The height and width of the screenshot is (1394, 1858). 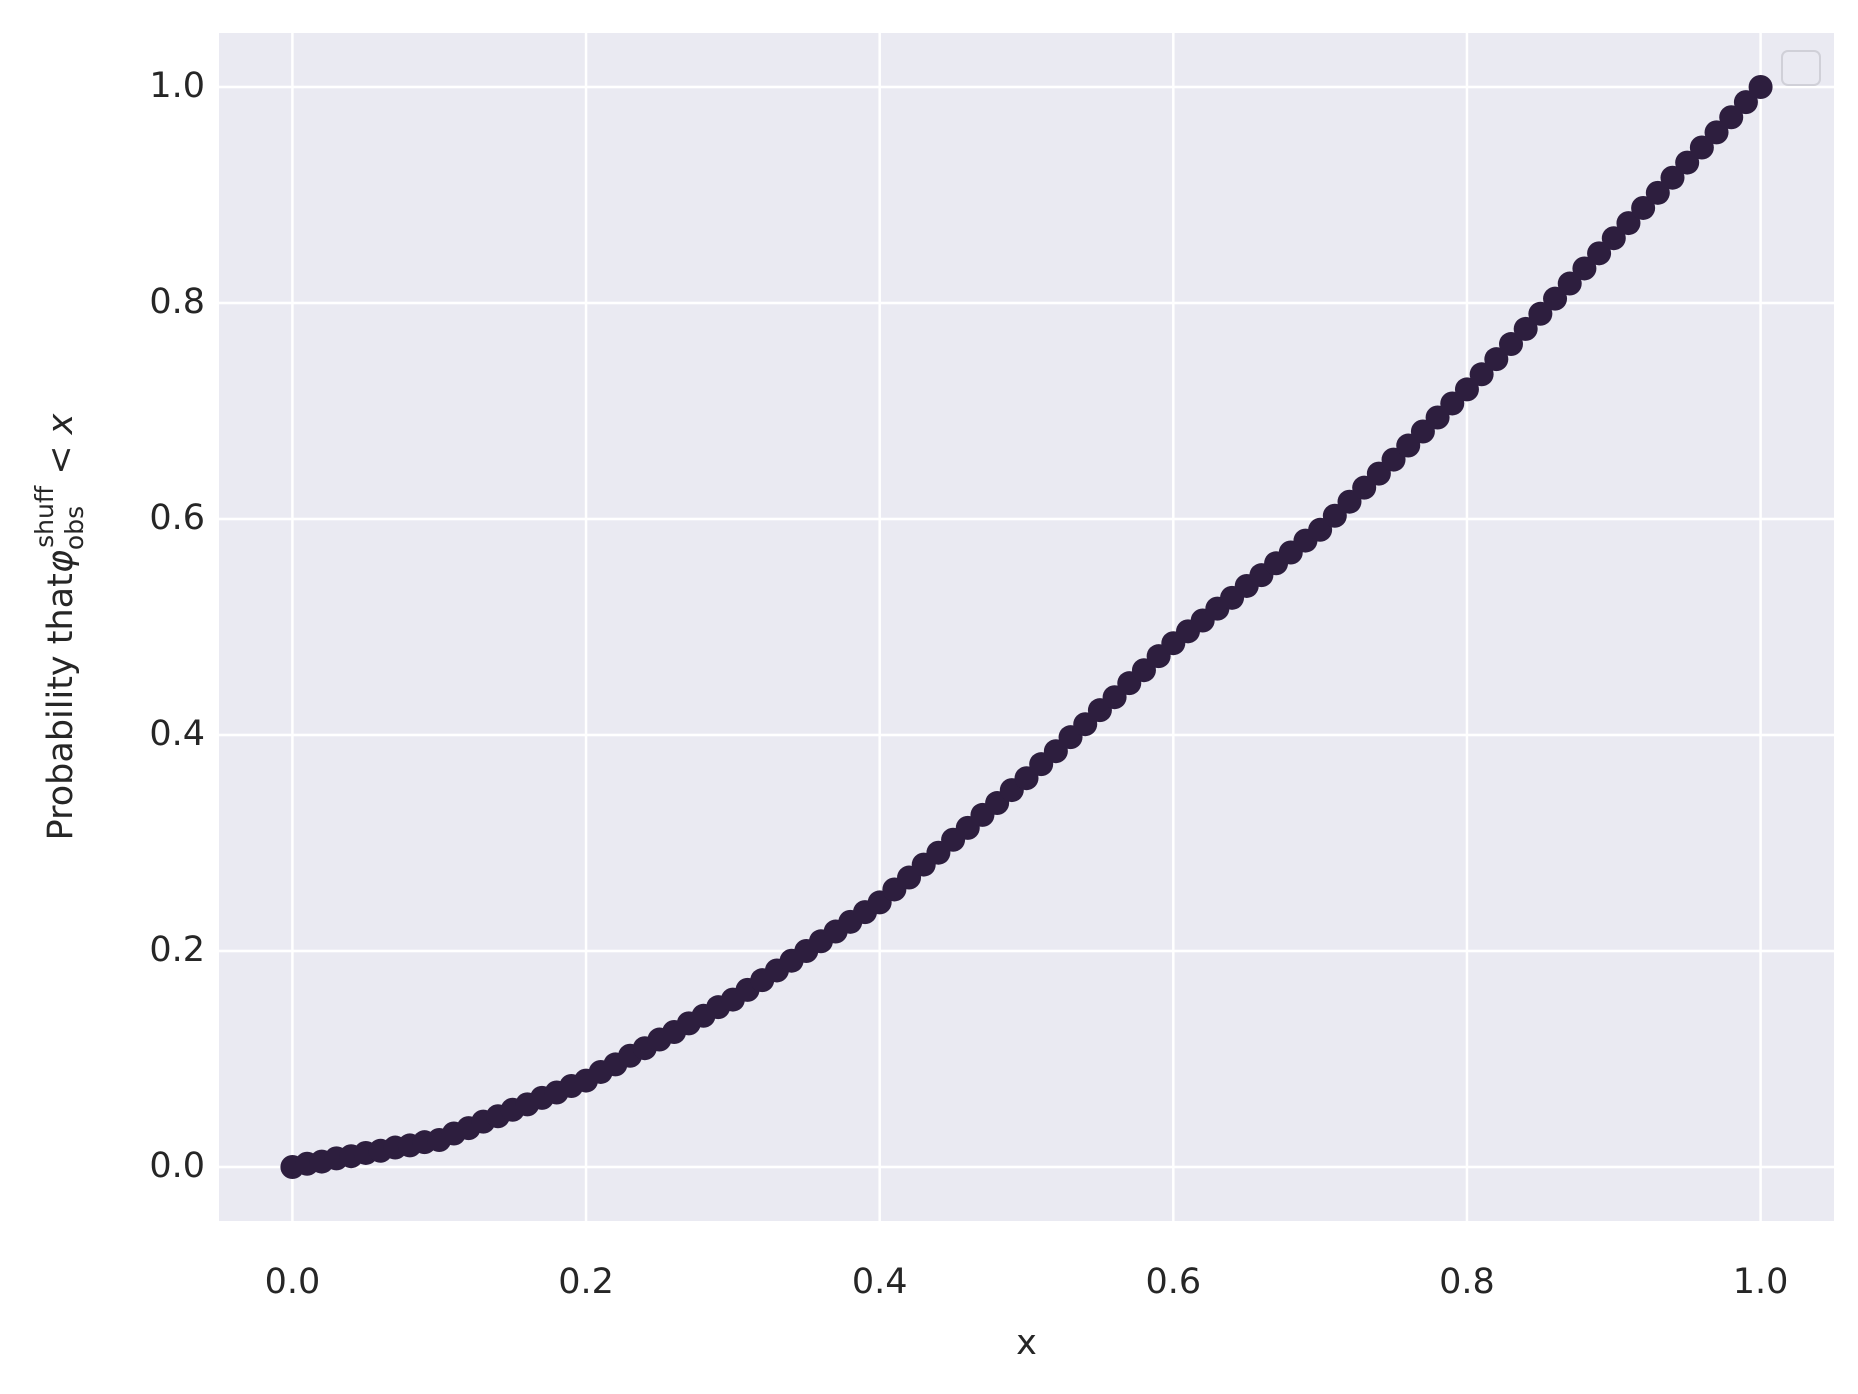 What do you see at coordinates (74, 528) in the screenshot?
I see `y-axis-label-part: obs` at bounding box center [74, 528].